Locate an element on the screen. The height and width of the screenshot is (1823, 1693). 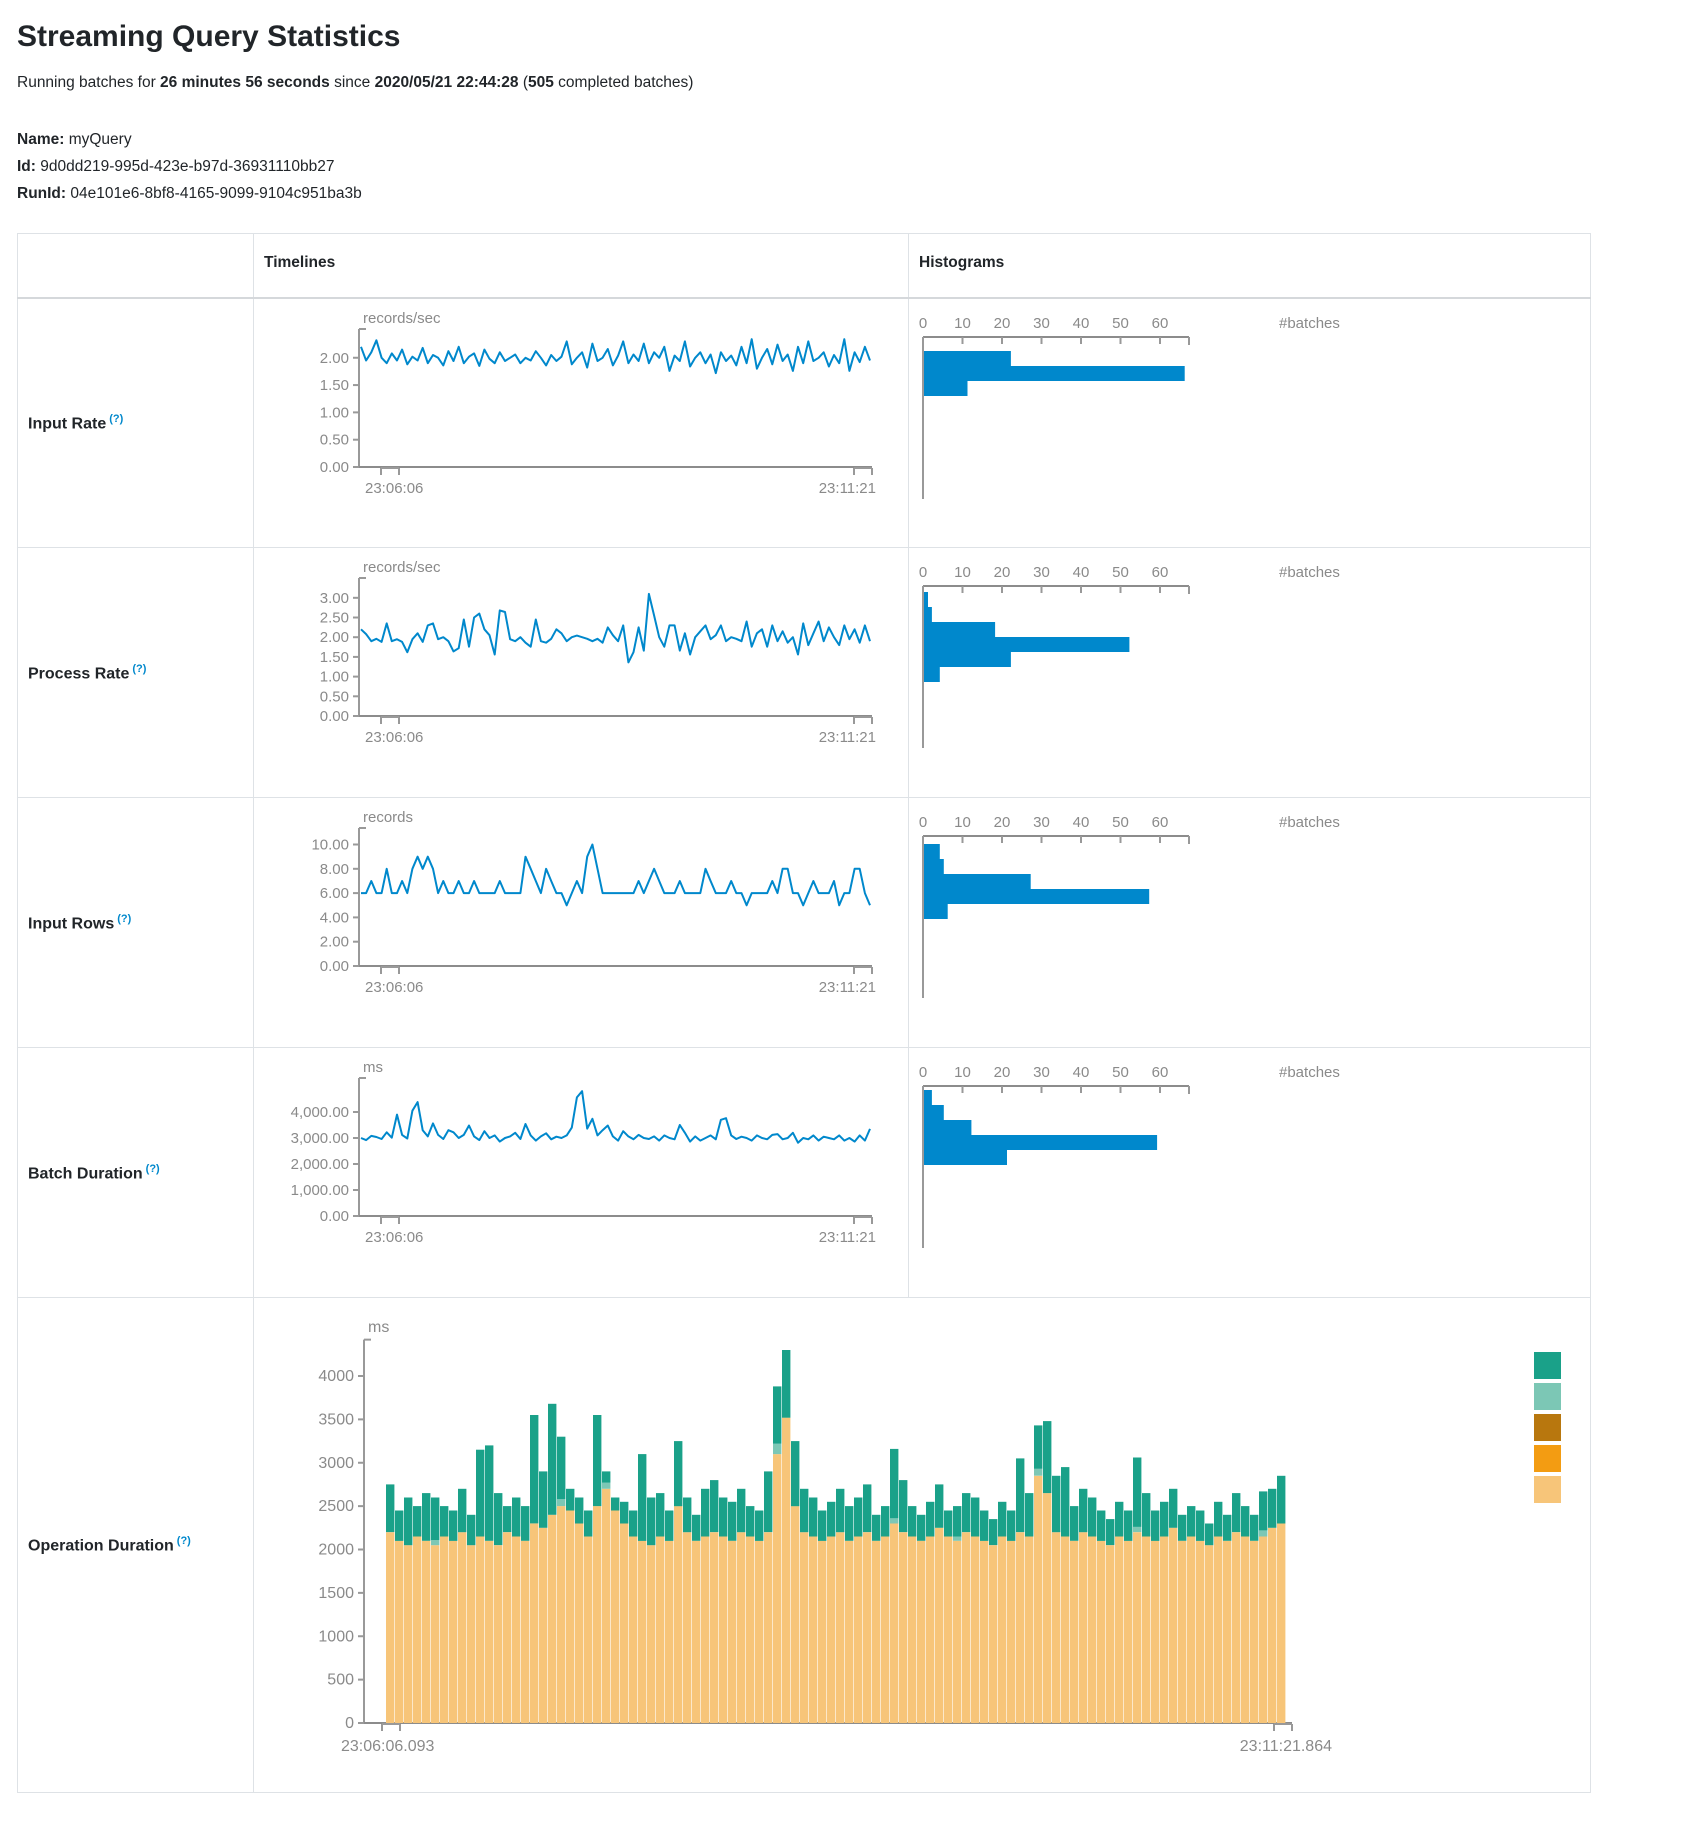
process-rate-histogram-chart: 0 10 20 30 40 50 60 #batches is located at coordinates (1249, 658).